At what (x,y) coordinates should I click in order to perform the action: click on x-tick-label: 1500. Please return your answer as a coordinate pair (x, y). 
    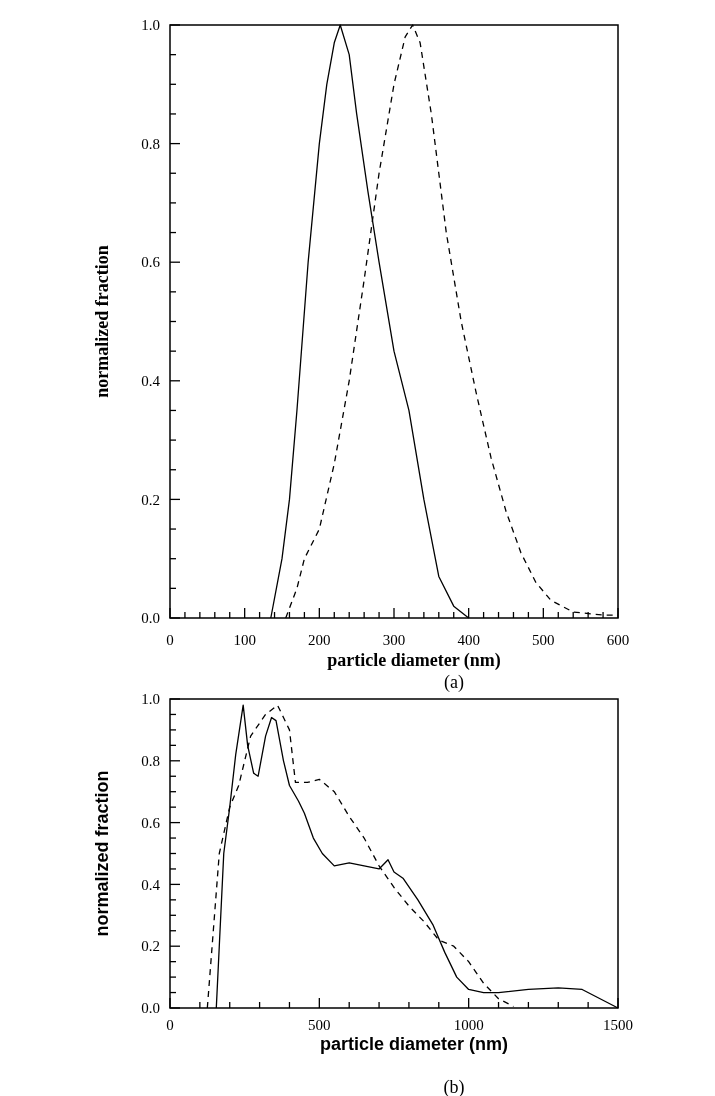
    Looking at the image, I should click on (618, 1025).